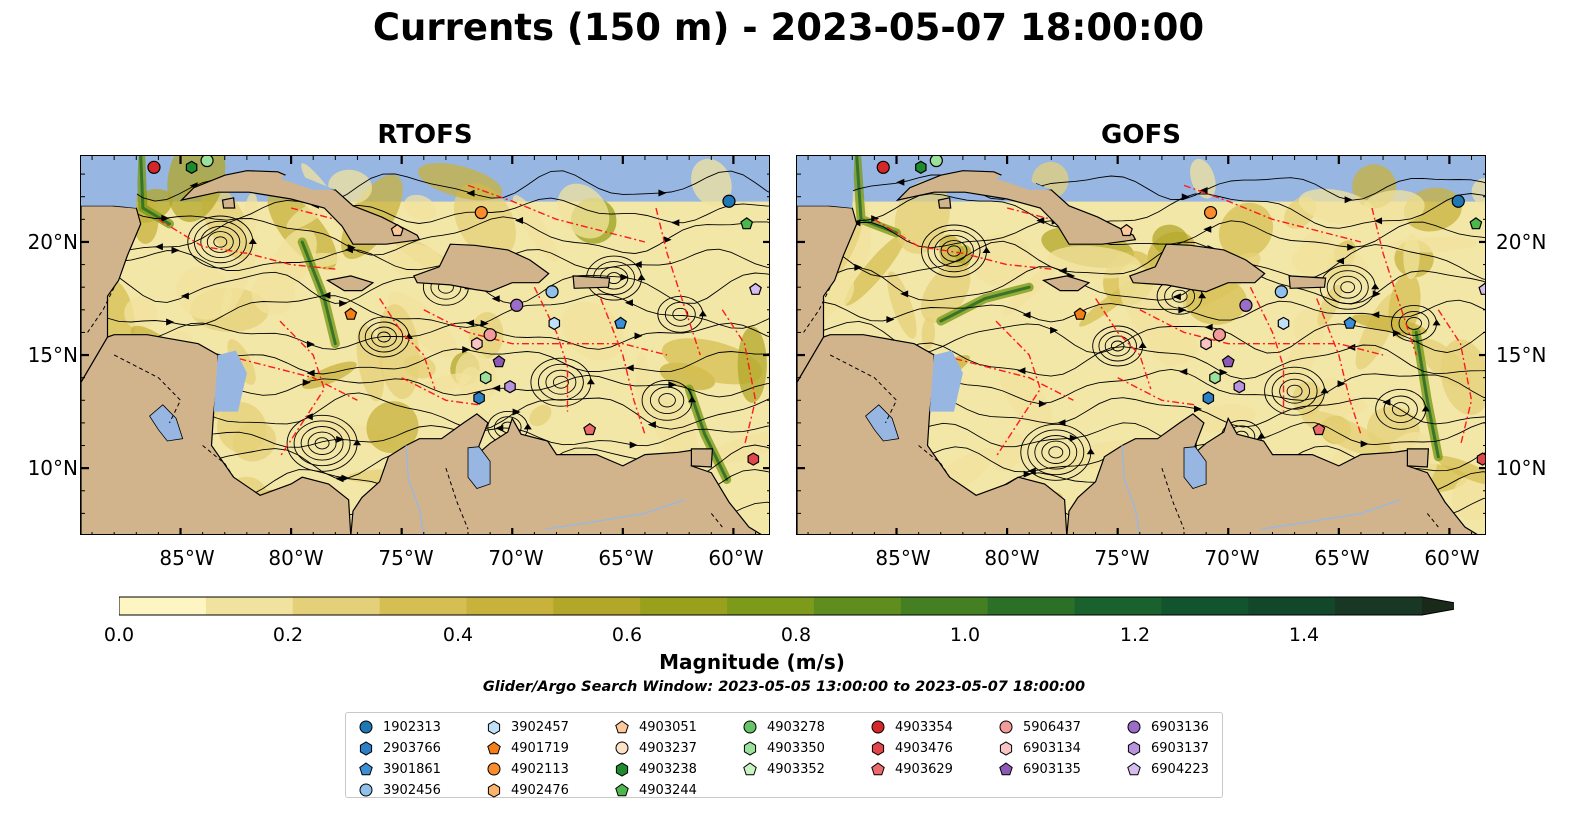 This screenshot has height=827, width=1577. I want to click on lake, so click(166, 423).